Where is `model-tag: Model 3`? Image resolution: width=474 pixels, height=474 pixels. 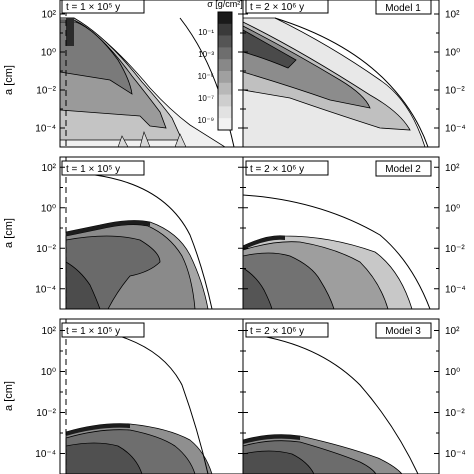
model-tag: Model 3 is located at coordinates (403, 330).